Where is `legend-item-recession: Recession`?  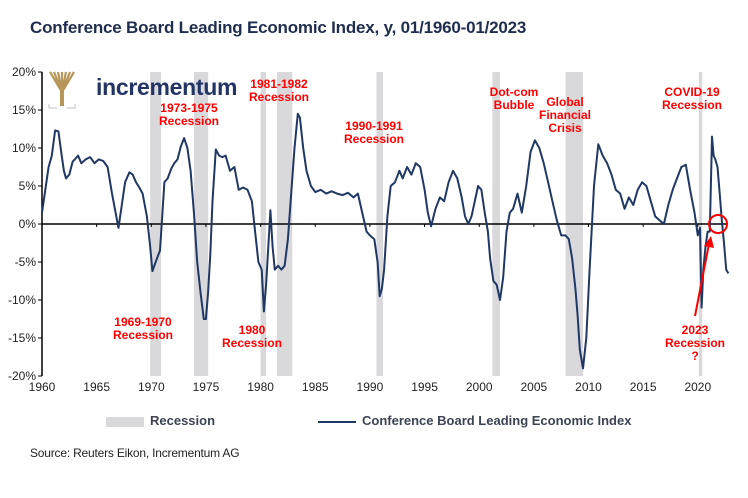
legend-item-recession: Recession is located at coordinates (160, 420).